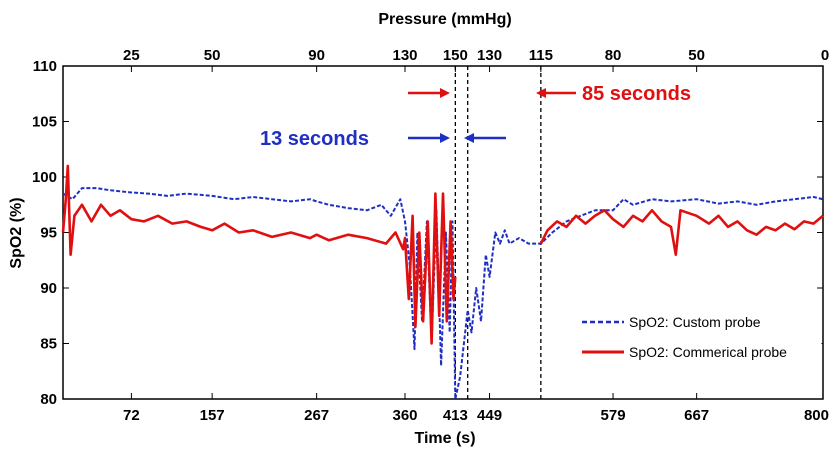 This screenshot has width=839, height=450. Describe the element at coordinates (316, 415) in the screenshot. I see `x-tick-label: 267` at that location.